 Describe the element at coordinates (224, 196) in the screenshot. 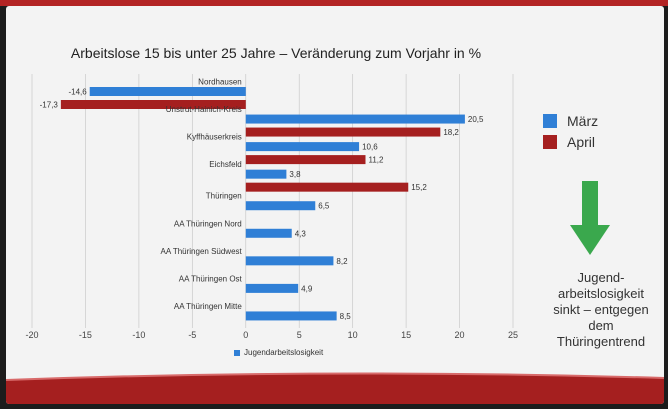

I see `category-label: Thüringen` at that location.